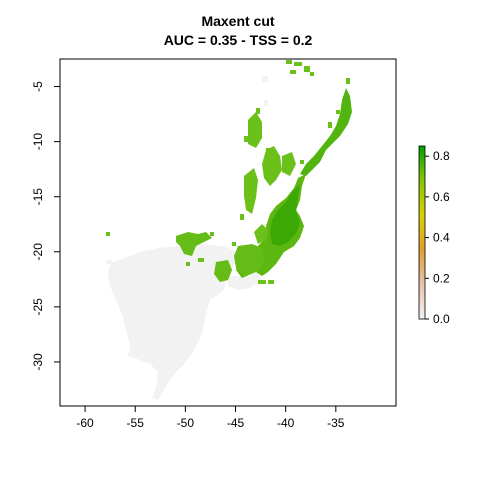 The image size is (480, 480). What do you see at coordinates (38, 197) in the screenshot?
I see `y-tick-label: -15` at bounding box center [38, 197].